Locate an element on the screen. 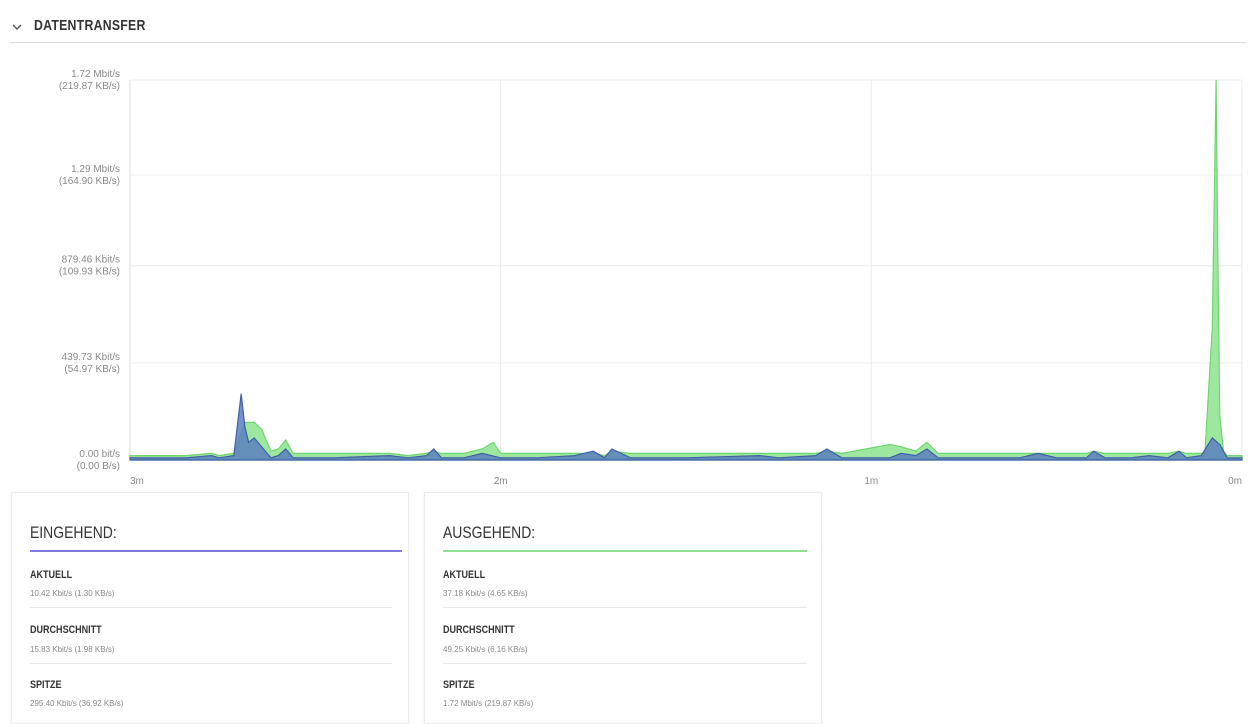  outgoing-current-label: AKTUELL is located at coordinates (464, 575).